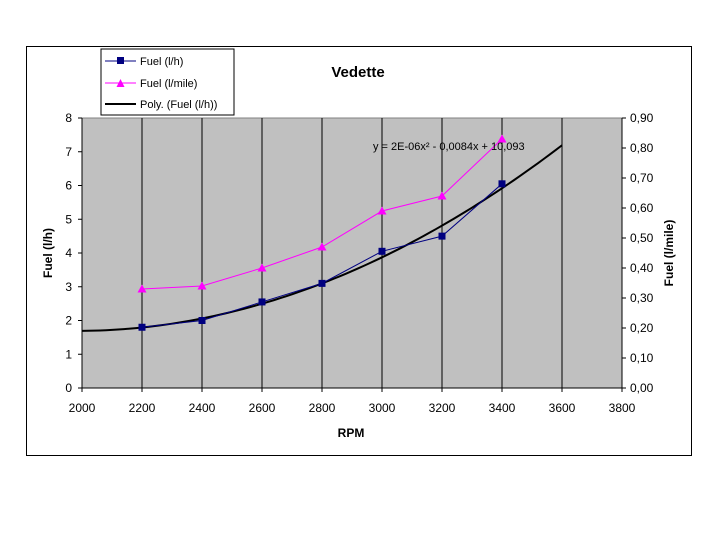 The height and width of the screenshot is (540, 720). Describe the element at coordinates (120, 60) in the screenshot. I see `legend-square-marker` at that location.